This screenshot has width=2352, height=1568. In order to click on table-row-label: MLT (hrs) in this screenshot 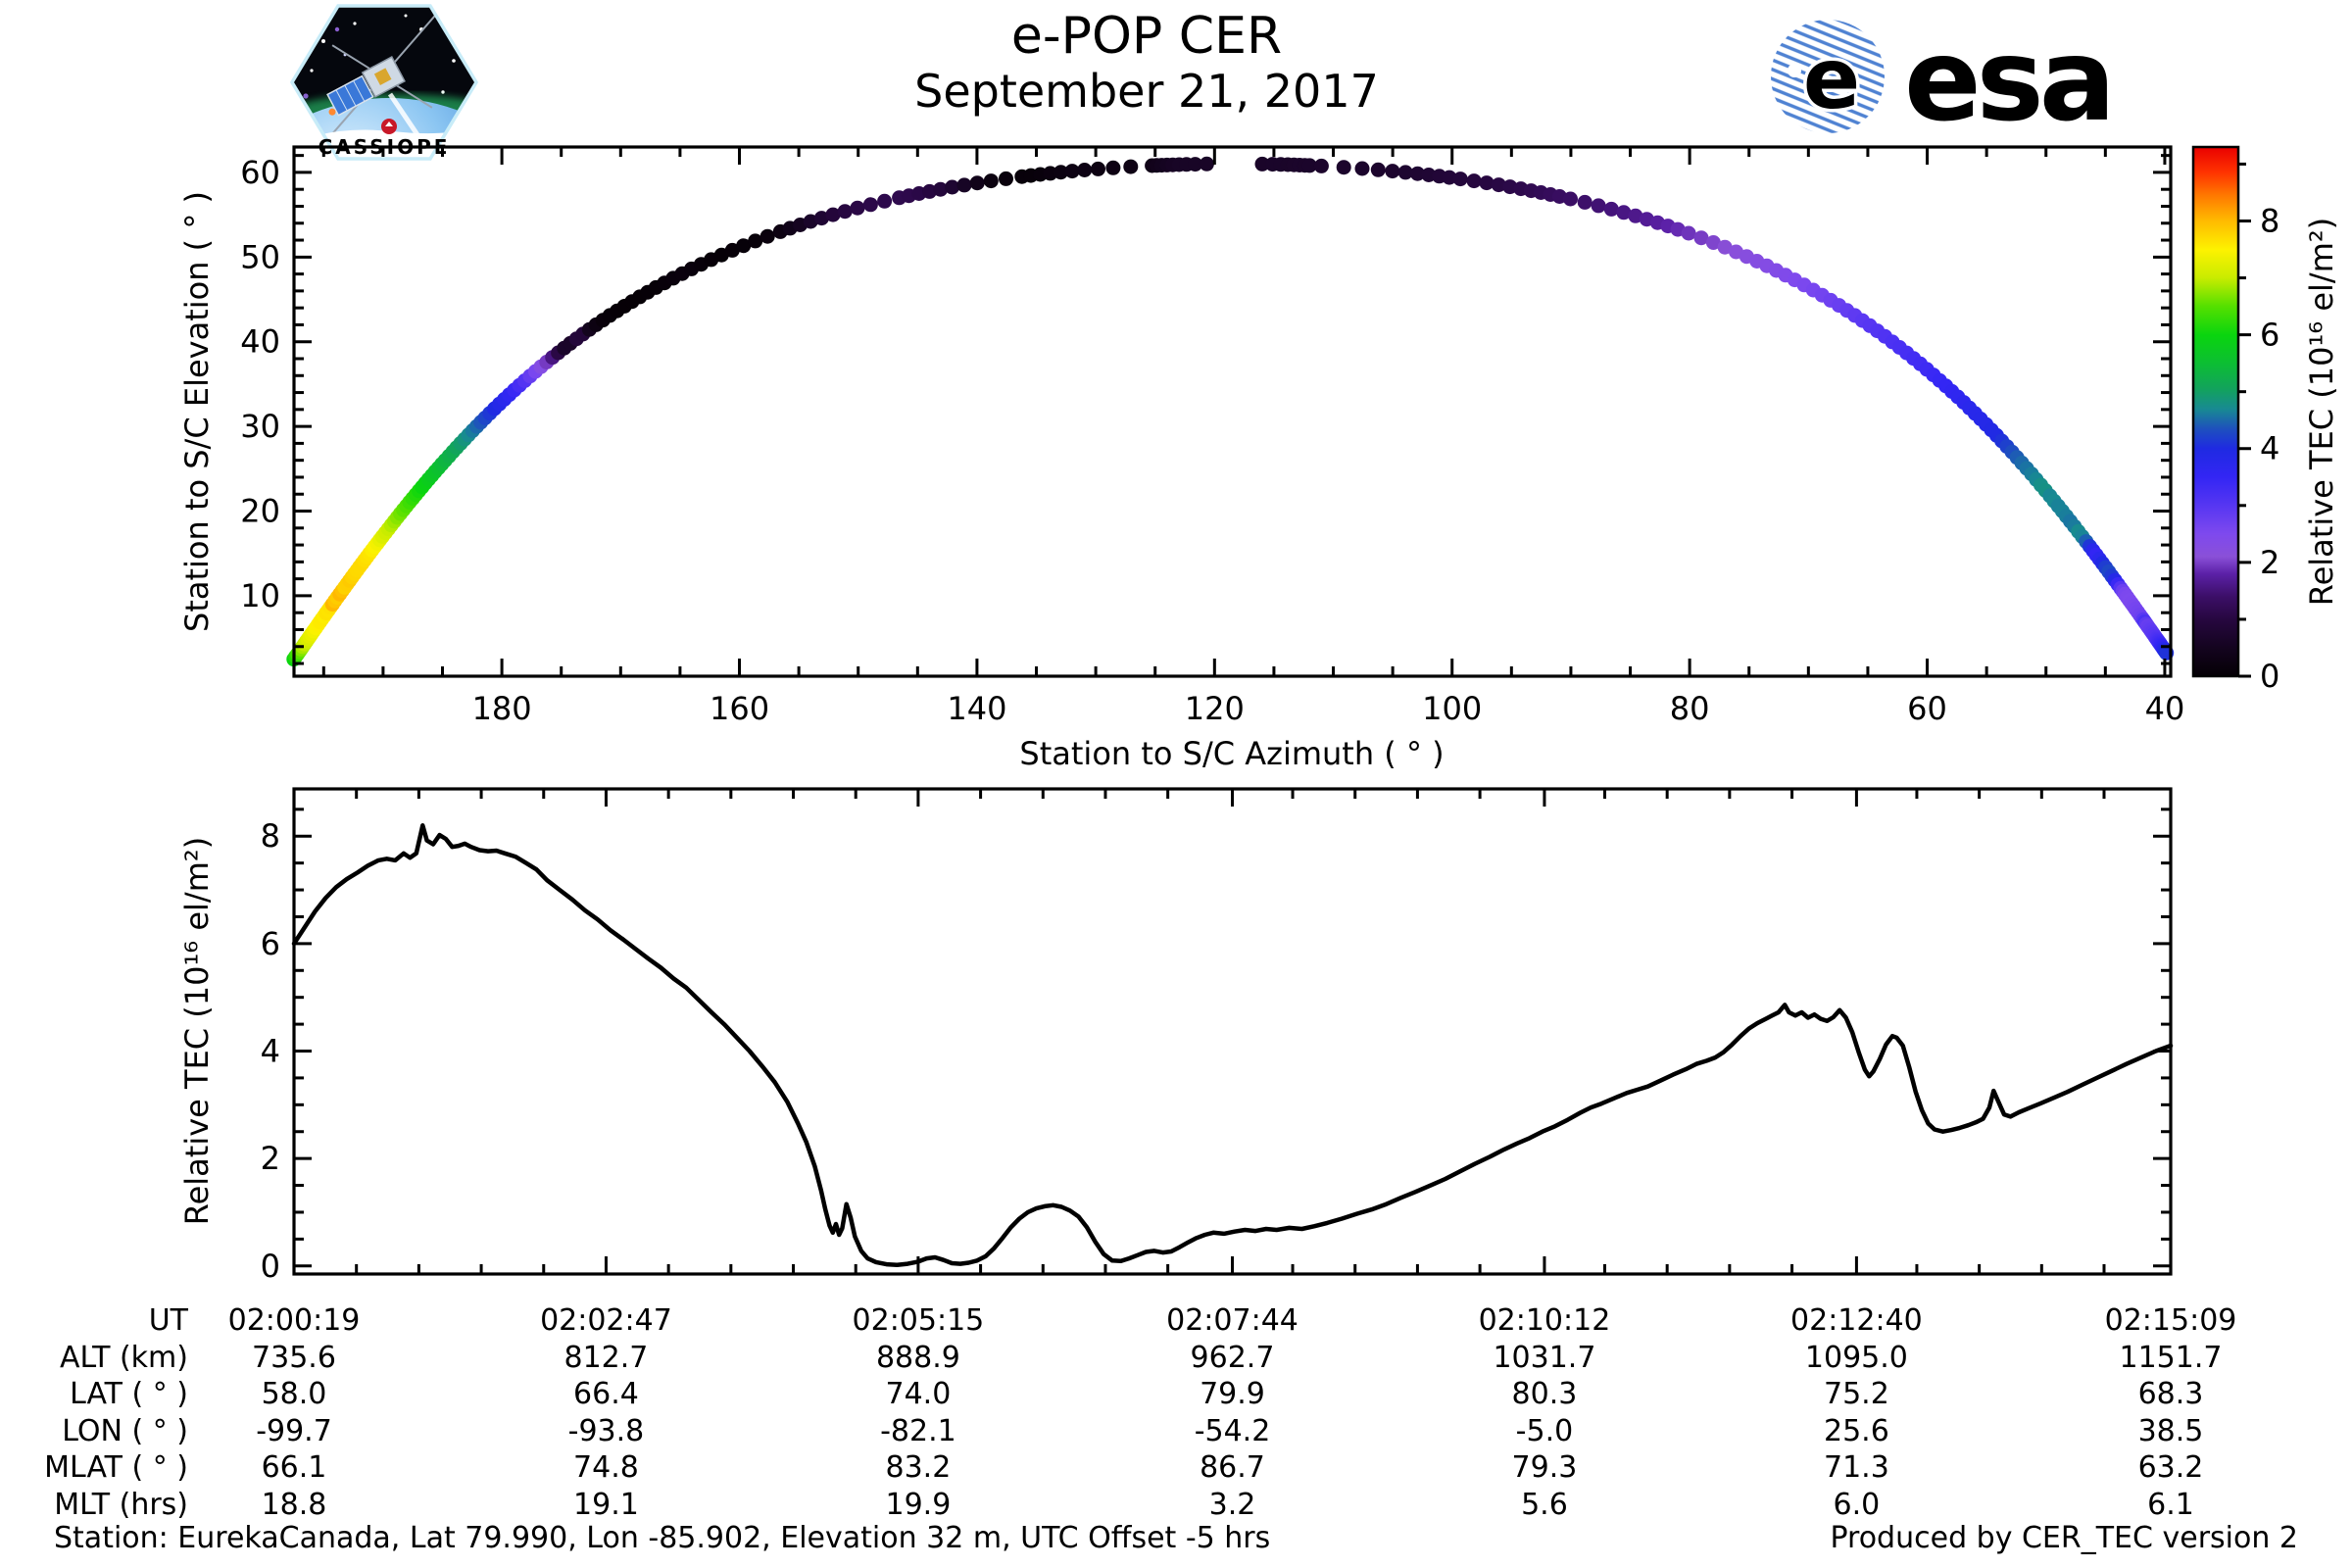, I will do `click(121, 1505)`.